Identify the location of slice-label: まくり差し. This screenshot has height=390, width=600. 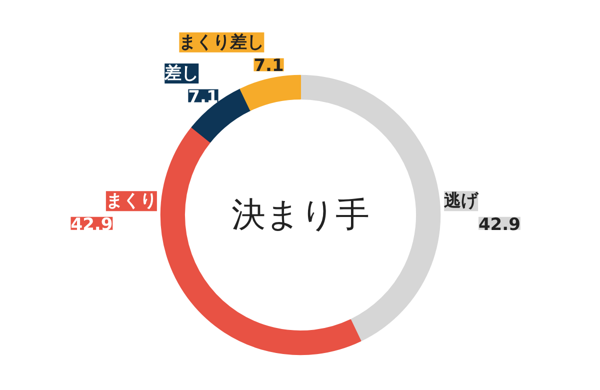
(221, 42).